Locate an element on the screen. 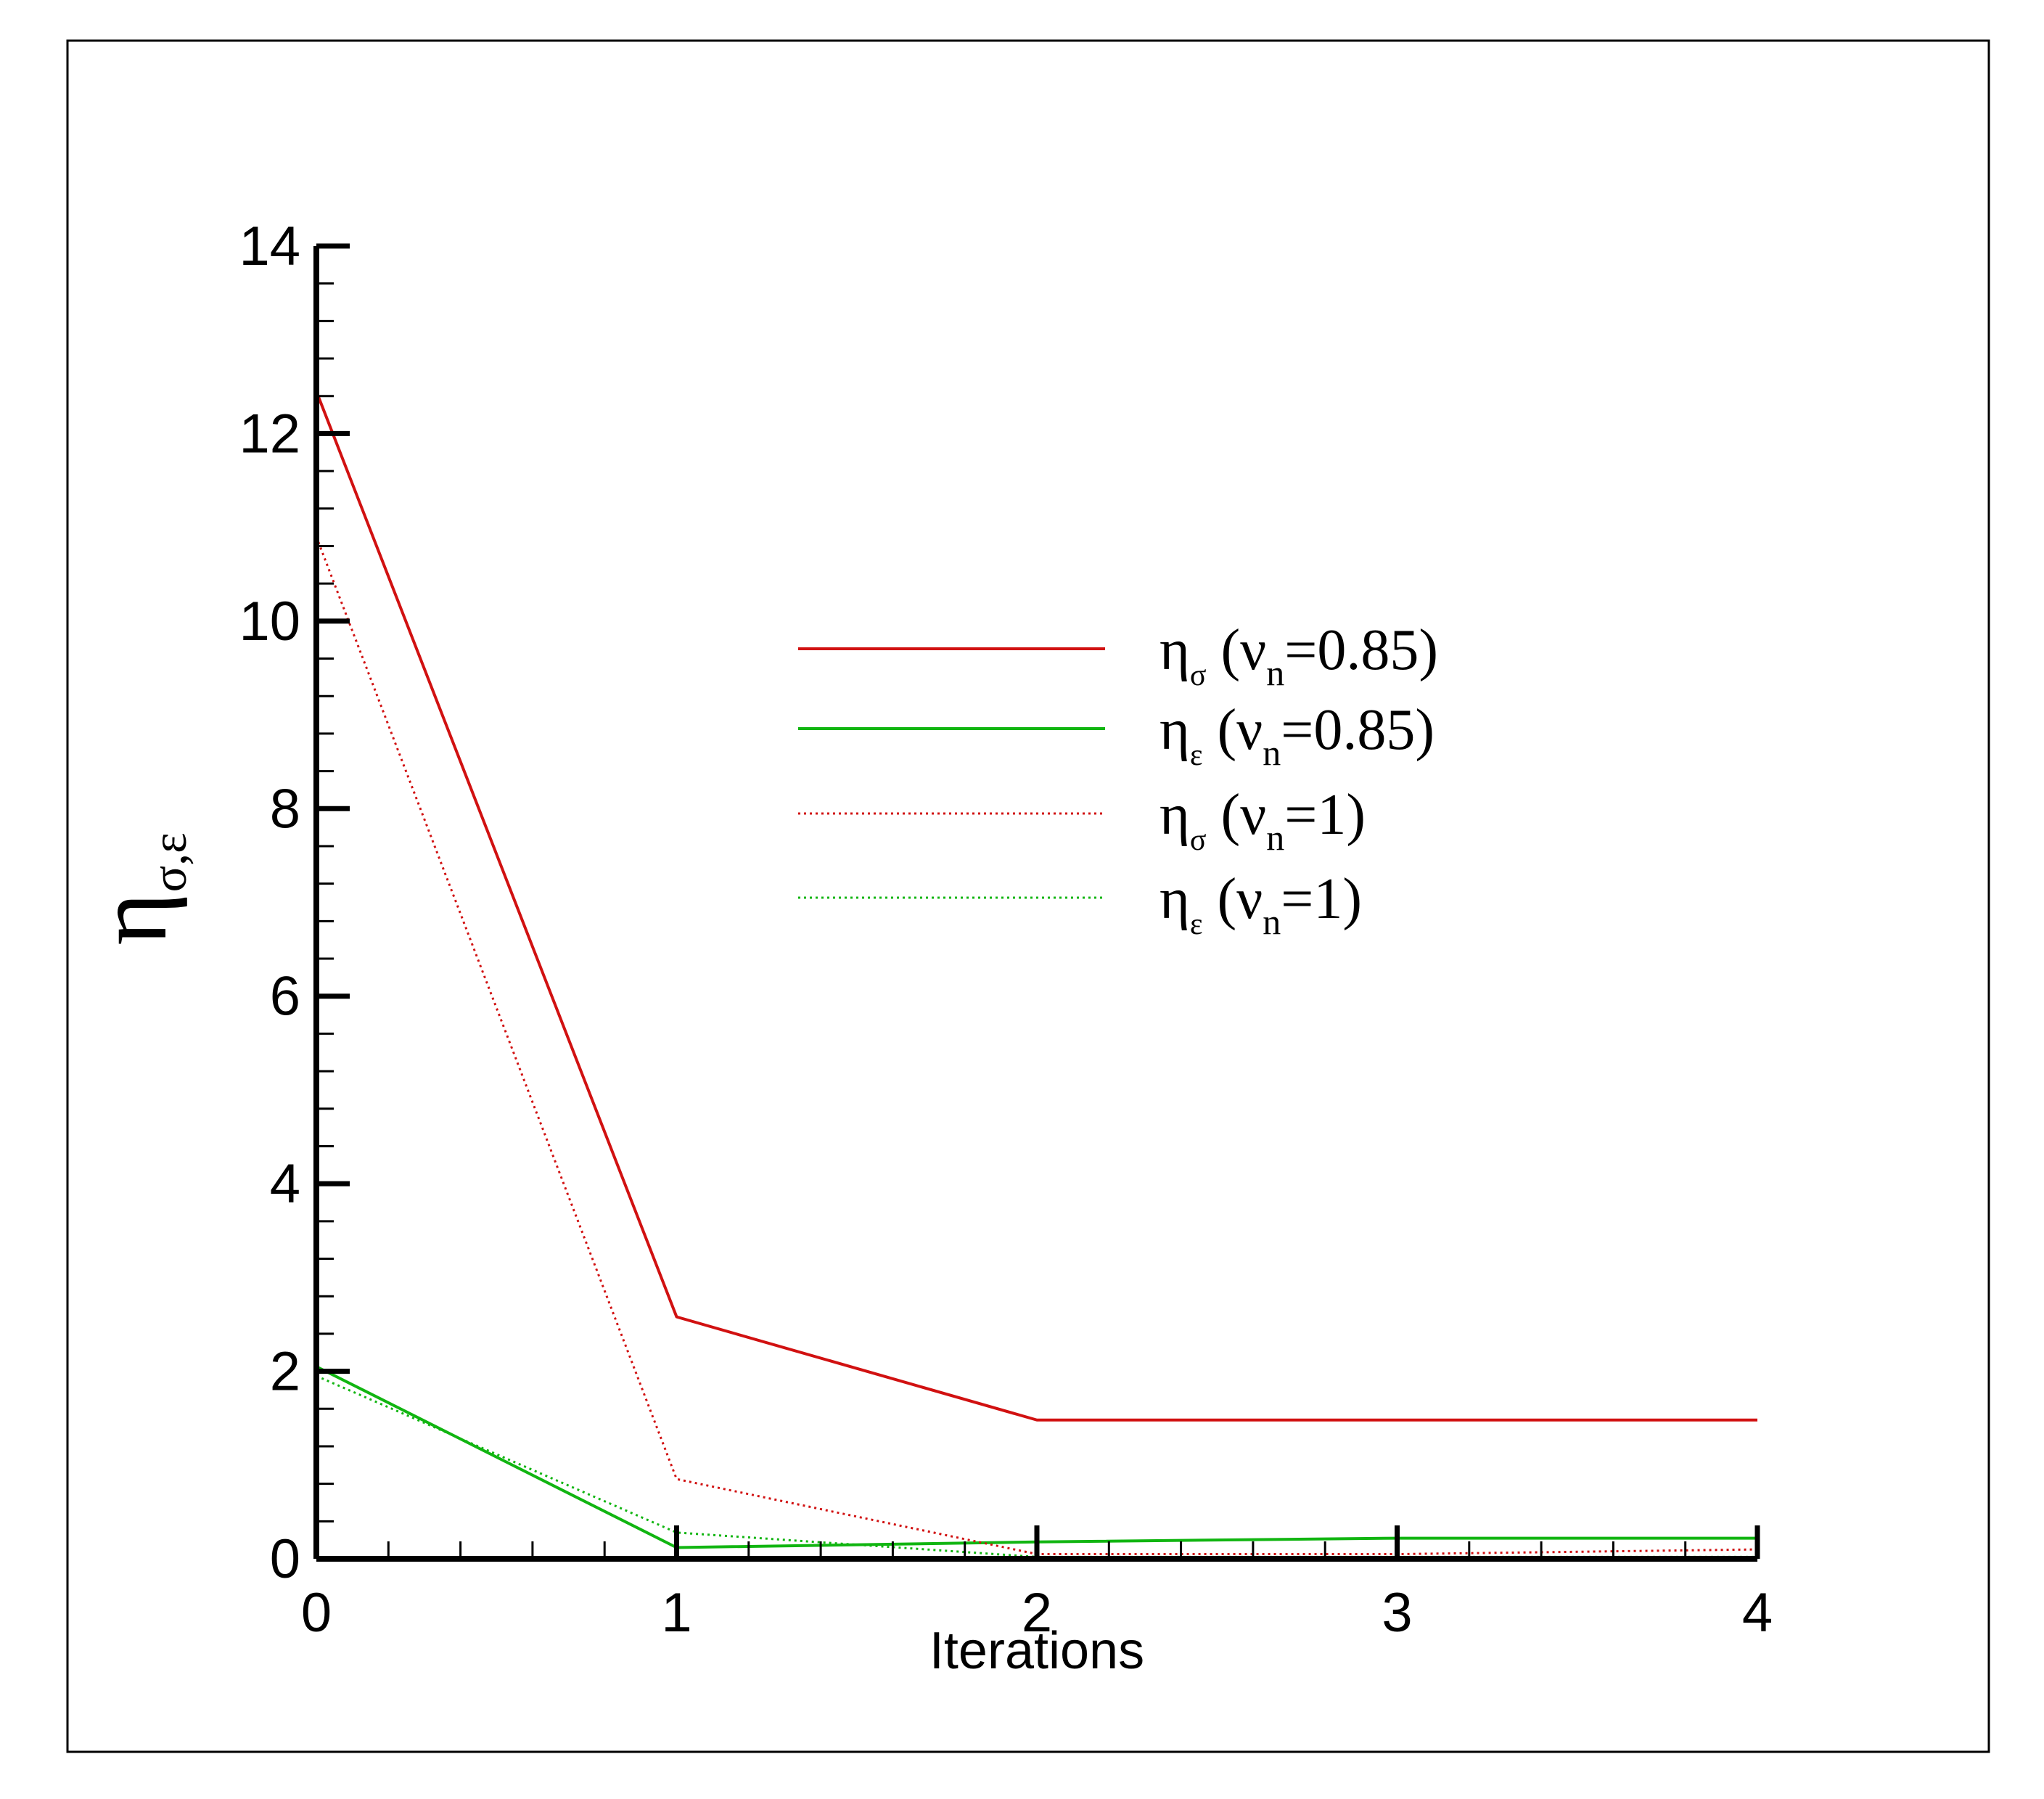 The height and width of the screenshot is (1799, 2044). y-tick-label: 10 is located at coordinates (269, 621).